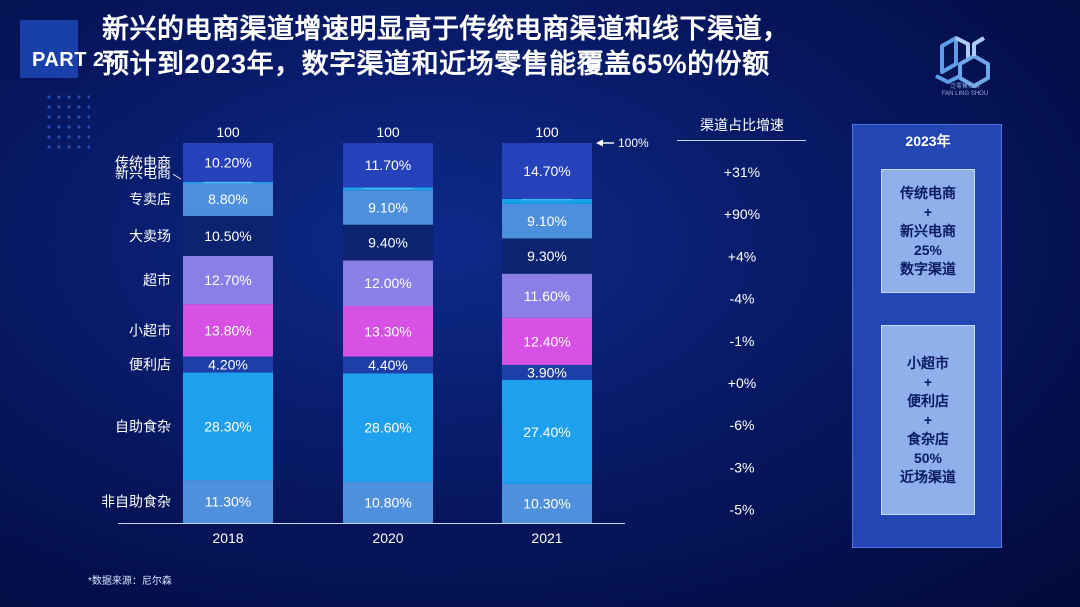 The width and height of the screenshot is (1080, 607). I want to click on x-tick-label: 2021, so click(546, 538).